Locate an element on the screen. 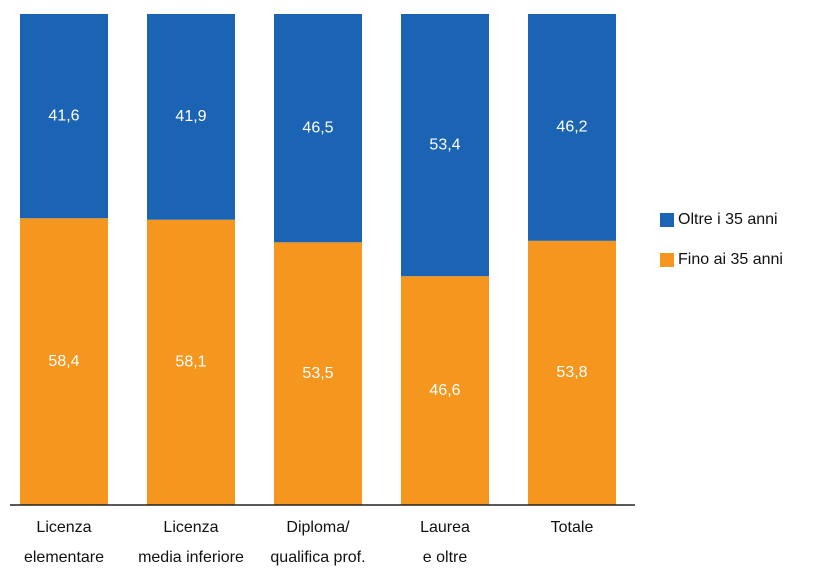 The image size is (819, 574). data-label: 53,8 is located at coordinates (571, 372).